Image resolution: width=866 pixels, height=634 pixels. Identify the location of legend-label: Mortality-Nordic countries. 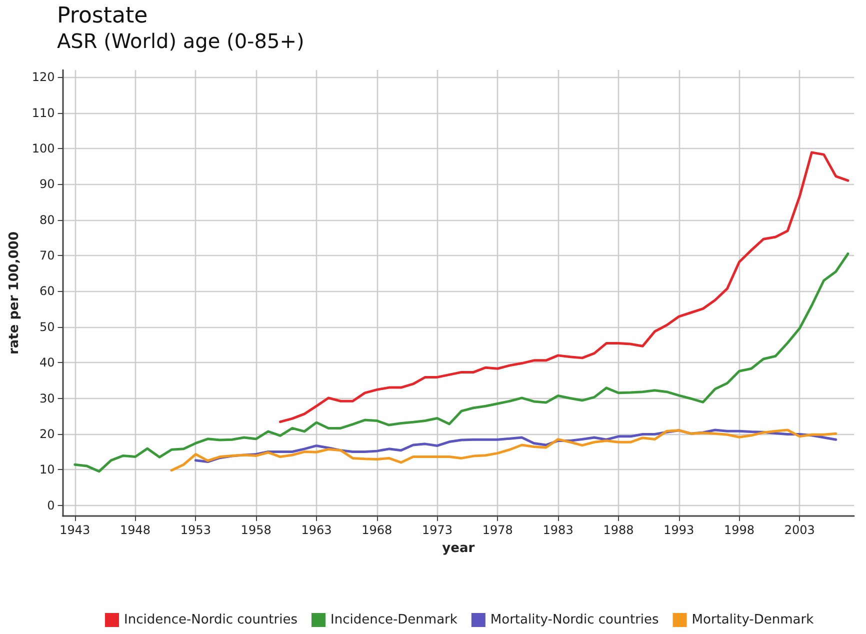
(575, 620).